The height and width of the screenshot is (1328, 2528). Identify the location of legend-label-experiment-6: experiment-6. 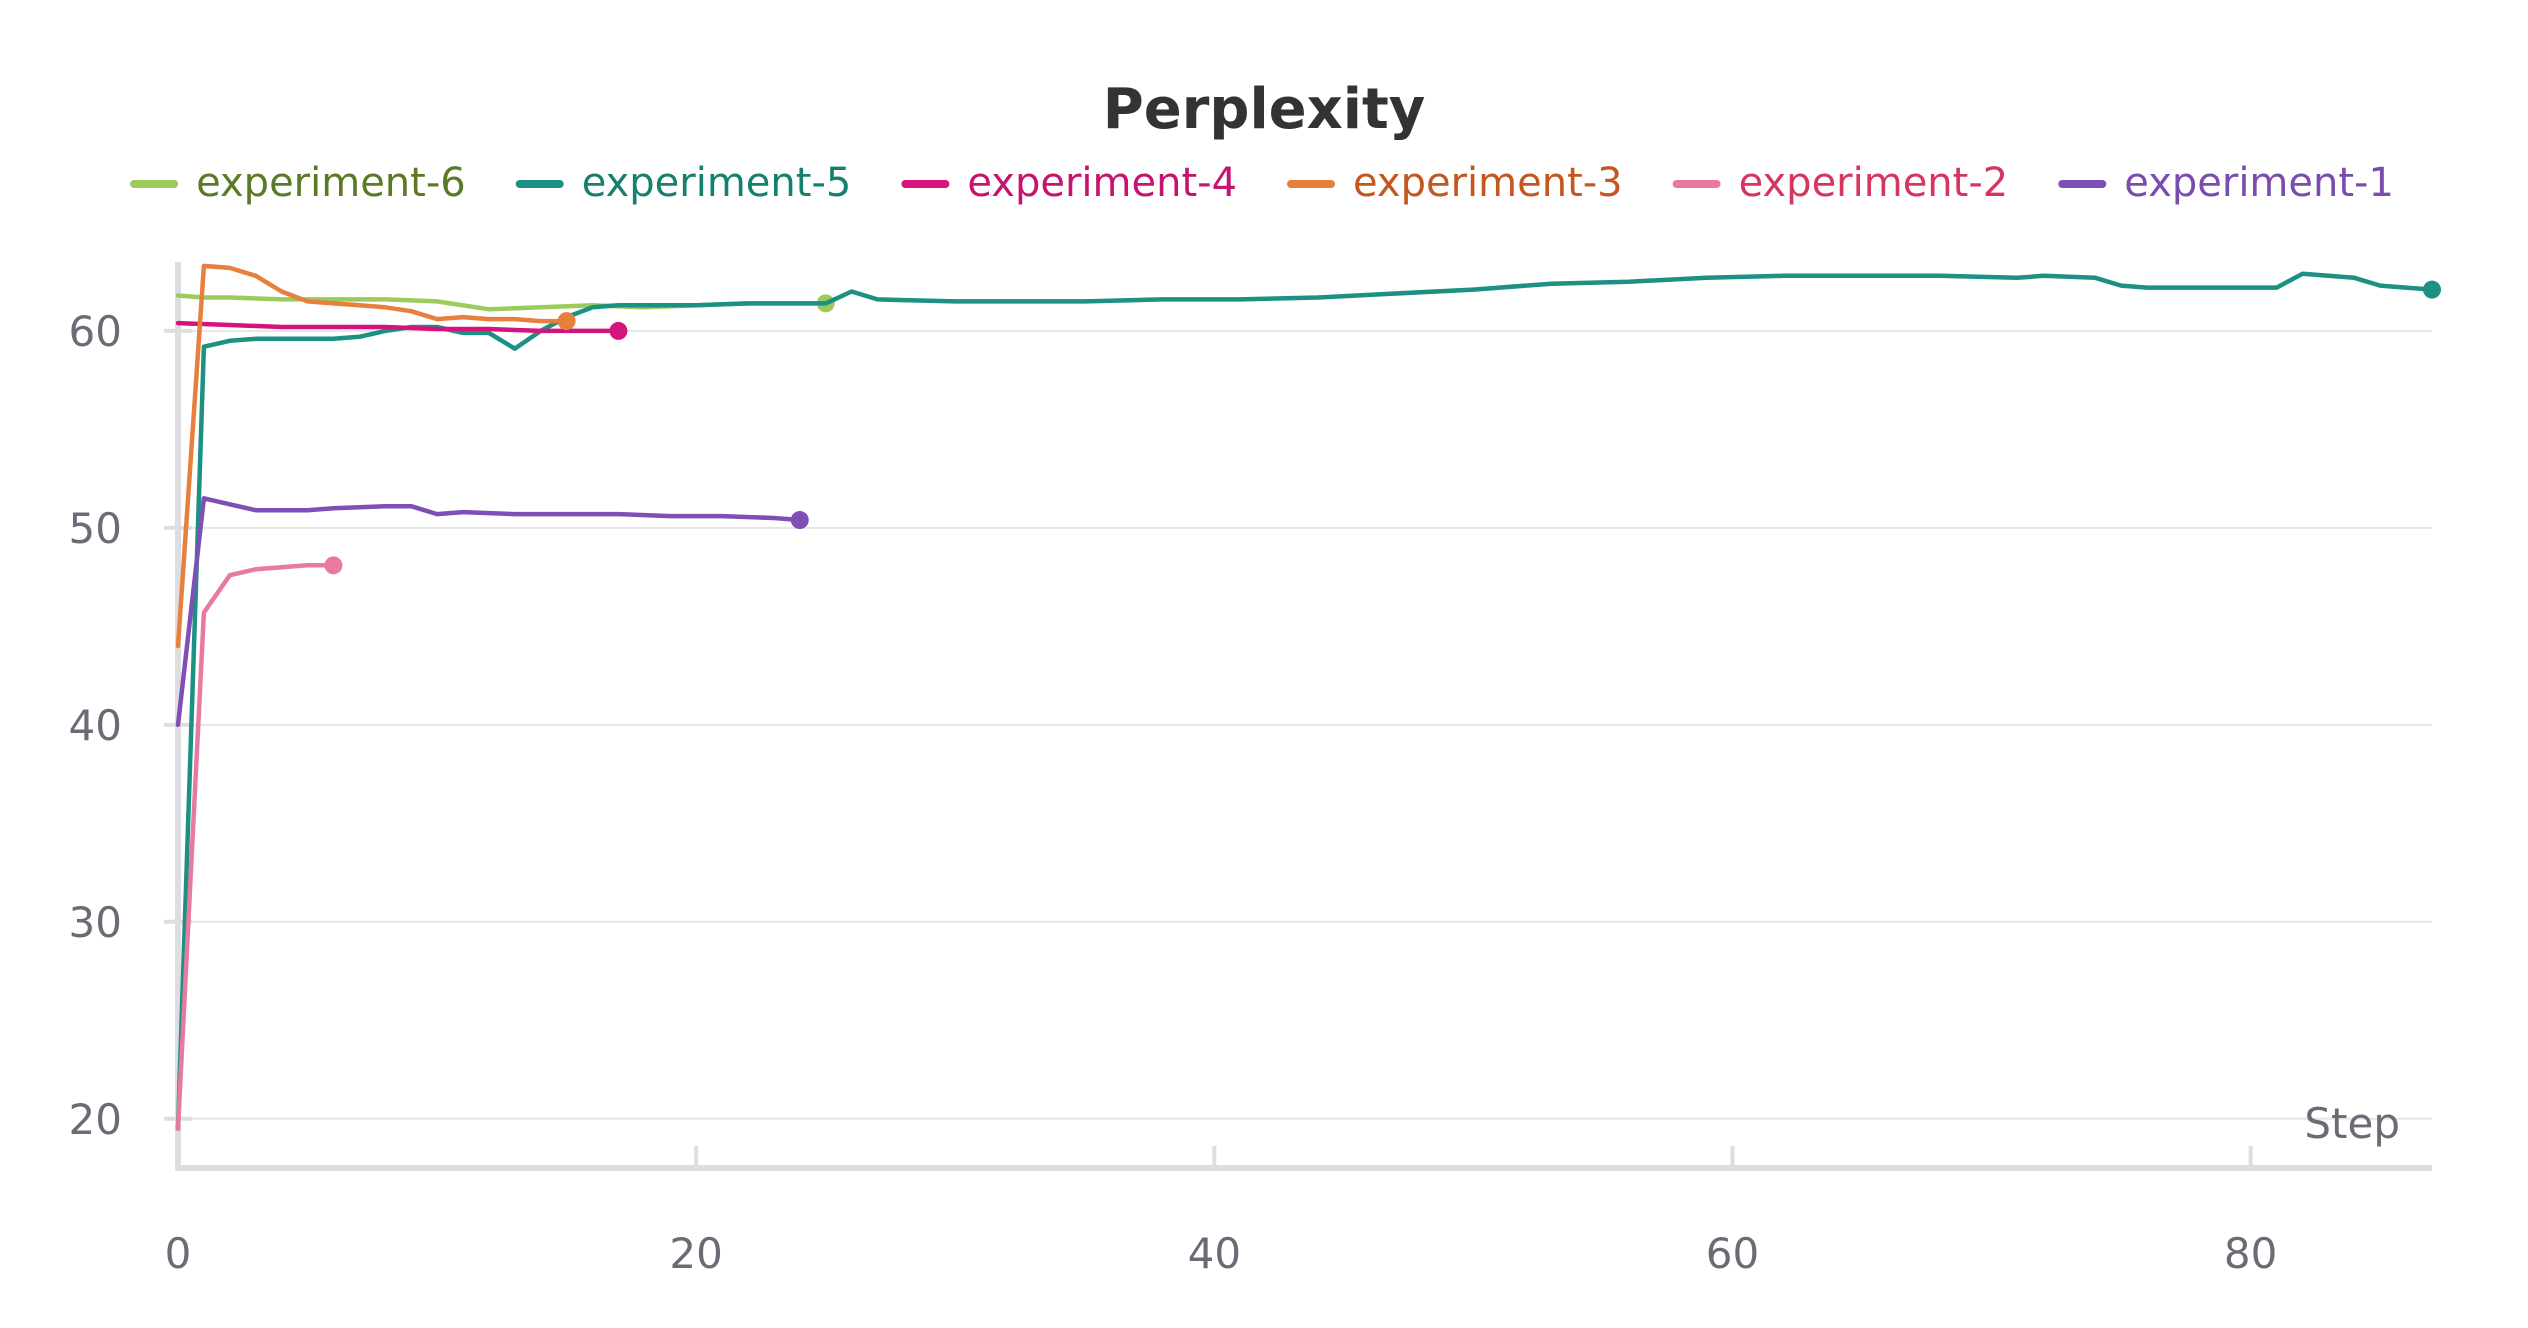
(331, 183).